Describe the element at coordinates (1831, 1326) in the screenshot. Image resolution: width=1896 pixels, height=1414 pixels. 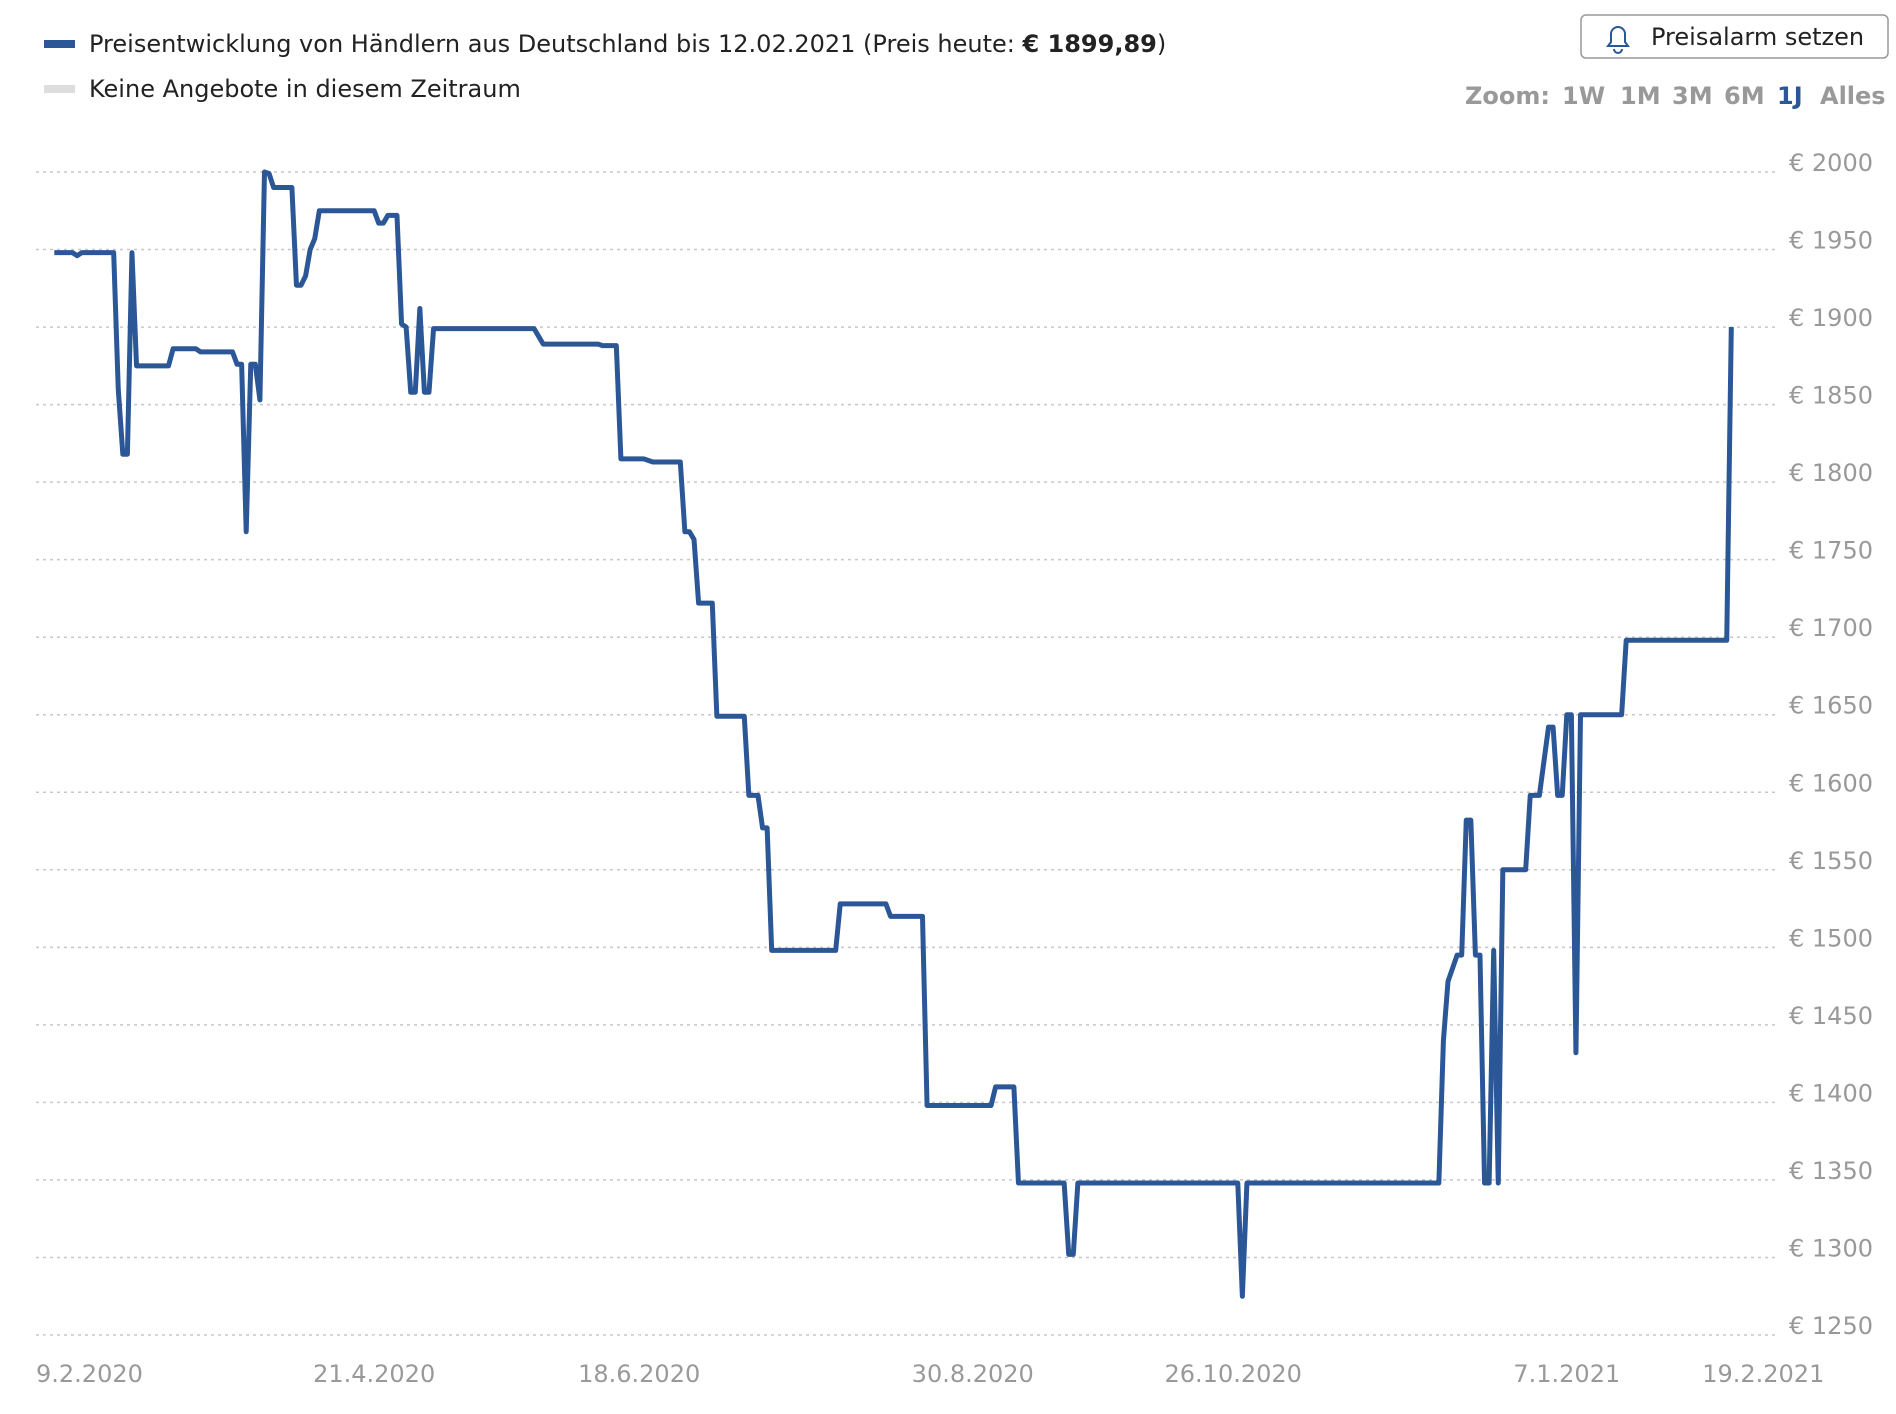
I see `y-tick-label: € 1250` at that location.